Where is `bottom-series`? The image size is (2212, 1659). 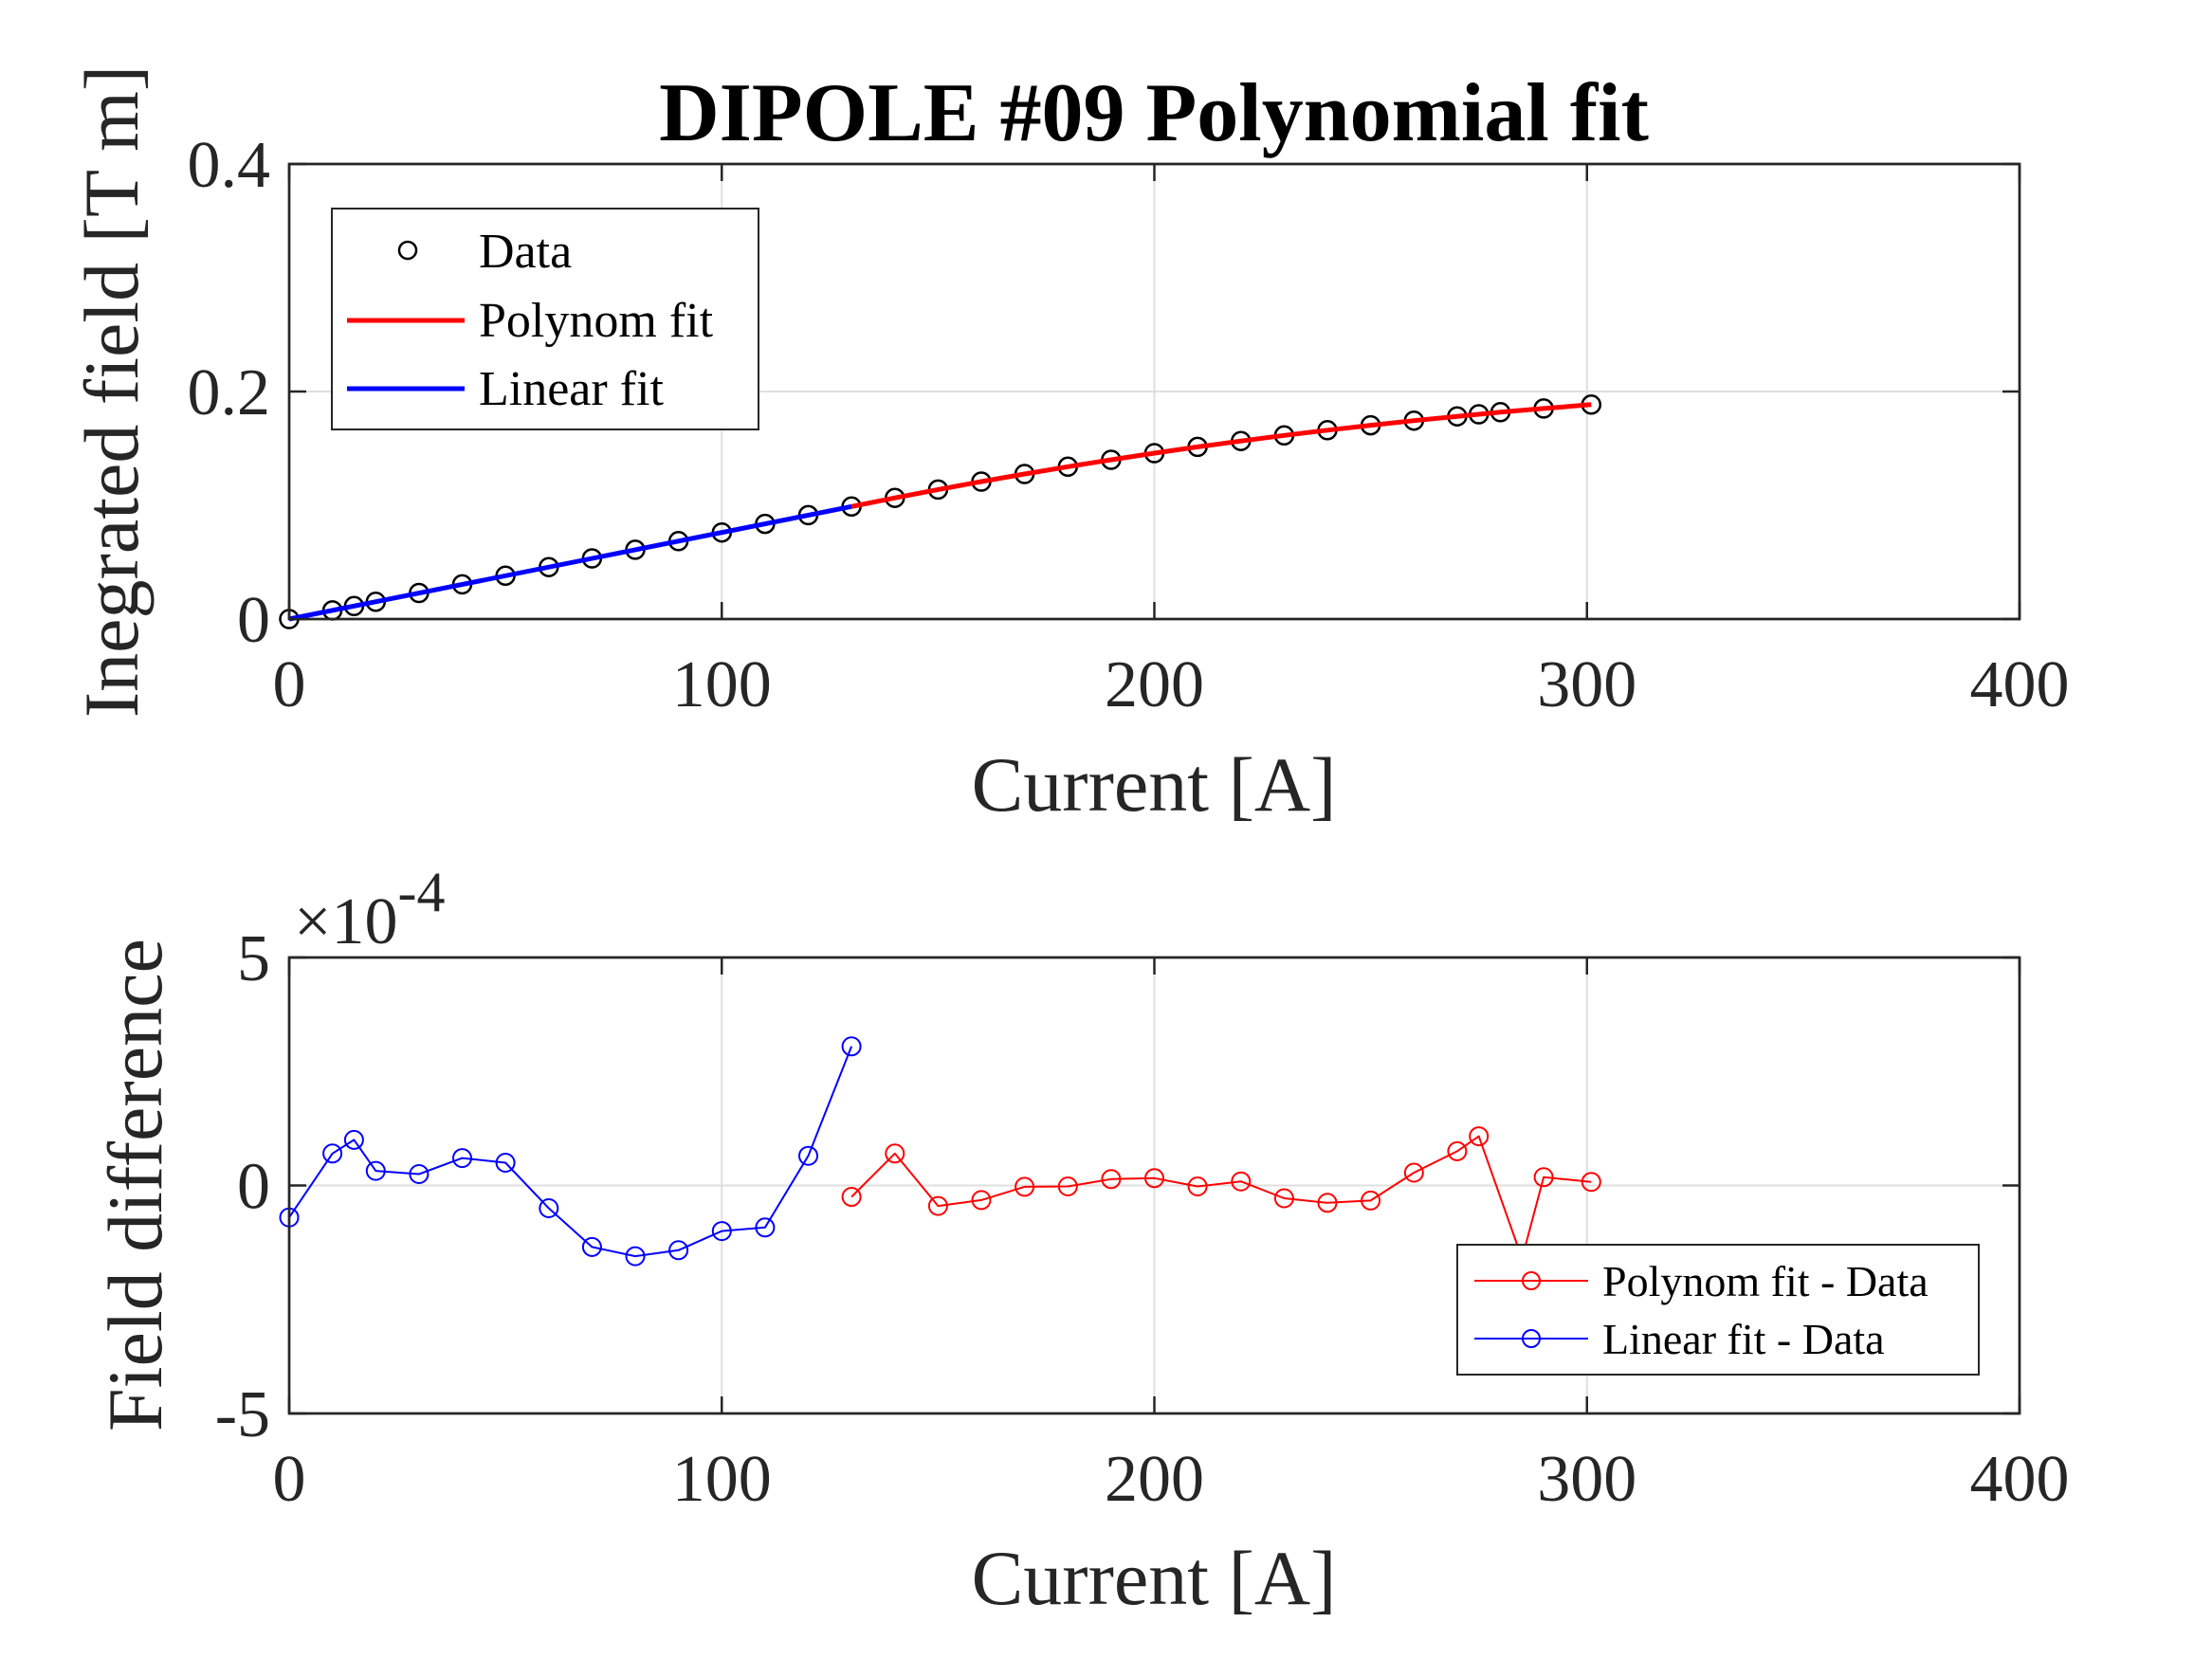
bottom-series is located at coordinates (940, 1152).